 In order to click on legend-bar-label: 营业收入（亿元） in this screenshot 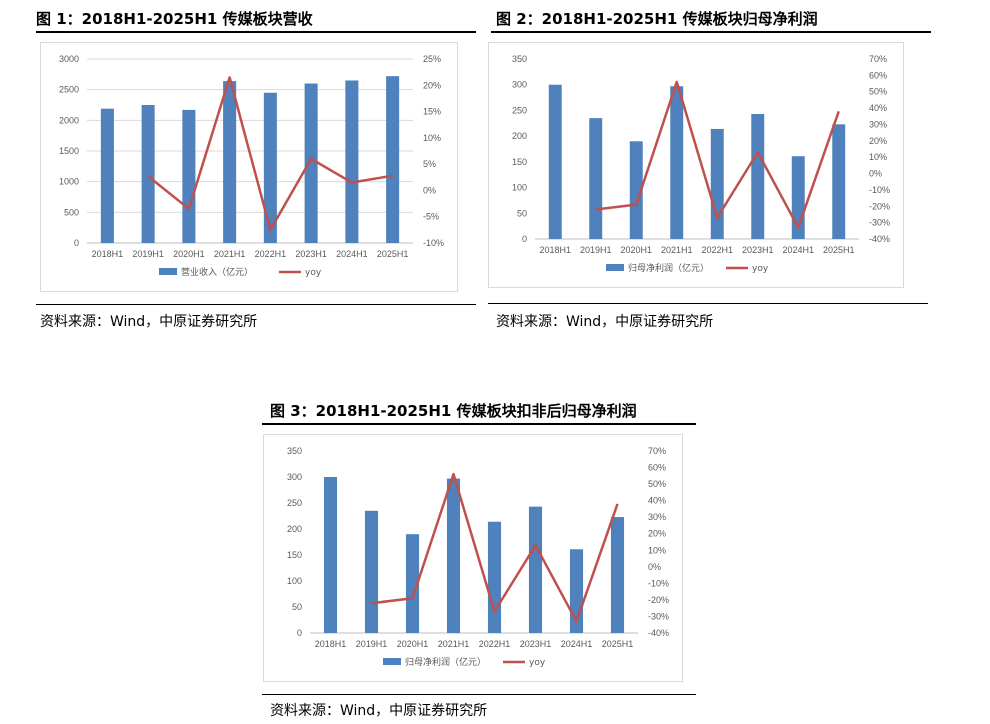, I will do `click(217, 272)`.